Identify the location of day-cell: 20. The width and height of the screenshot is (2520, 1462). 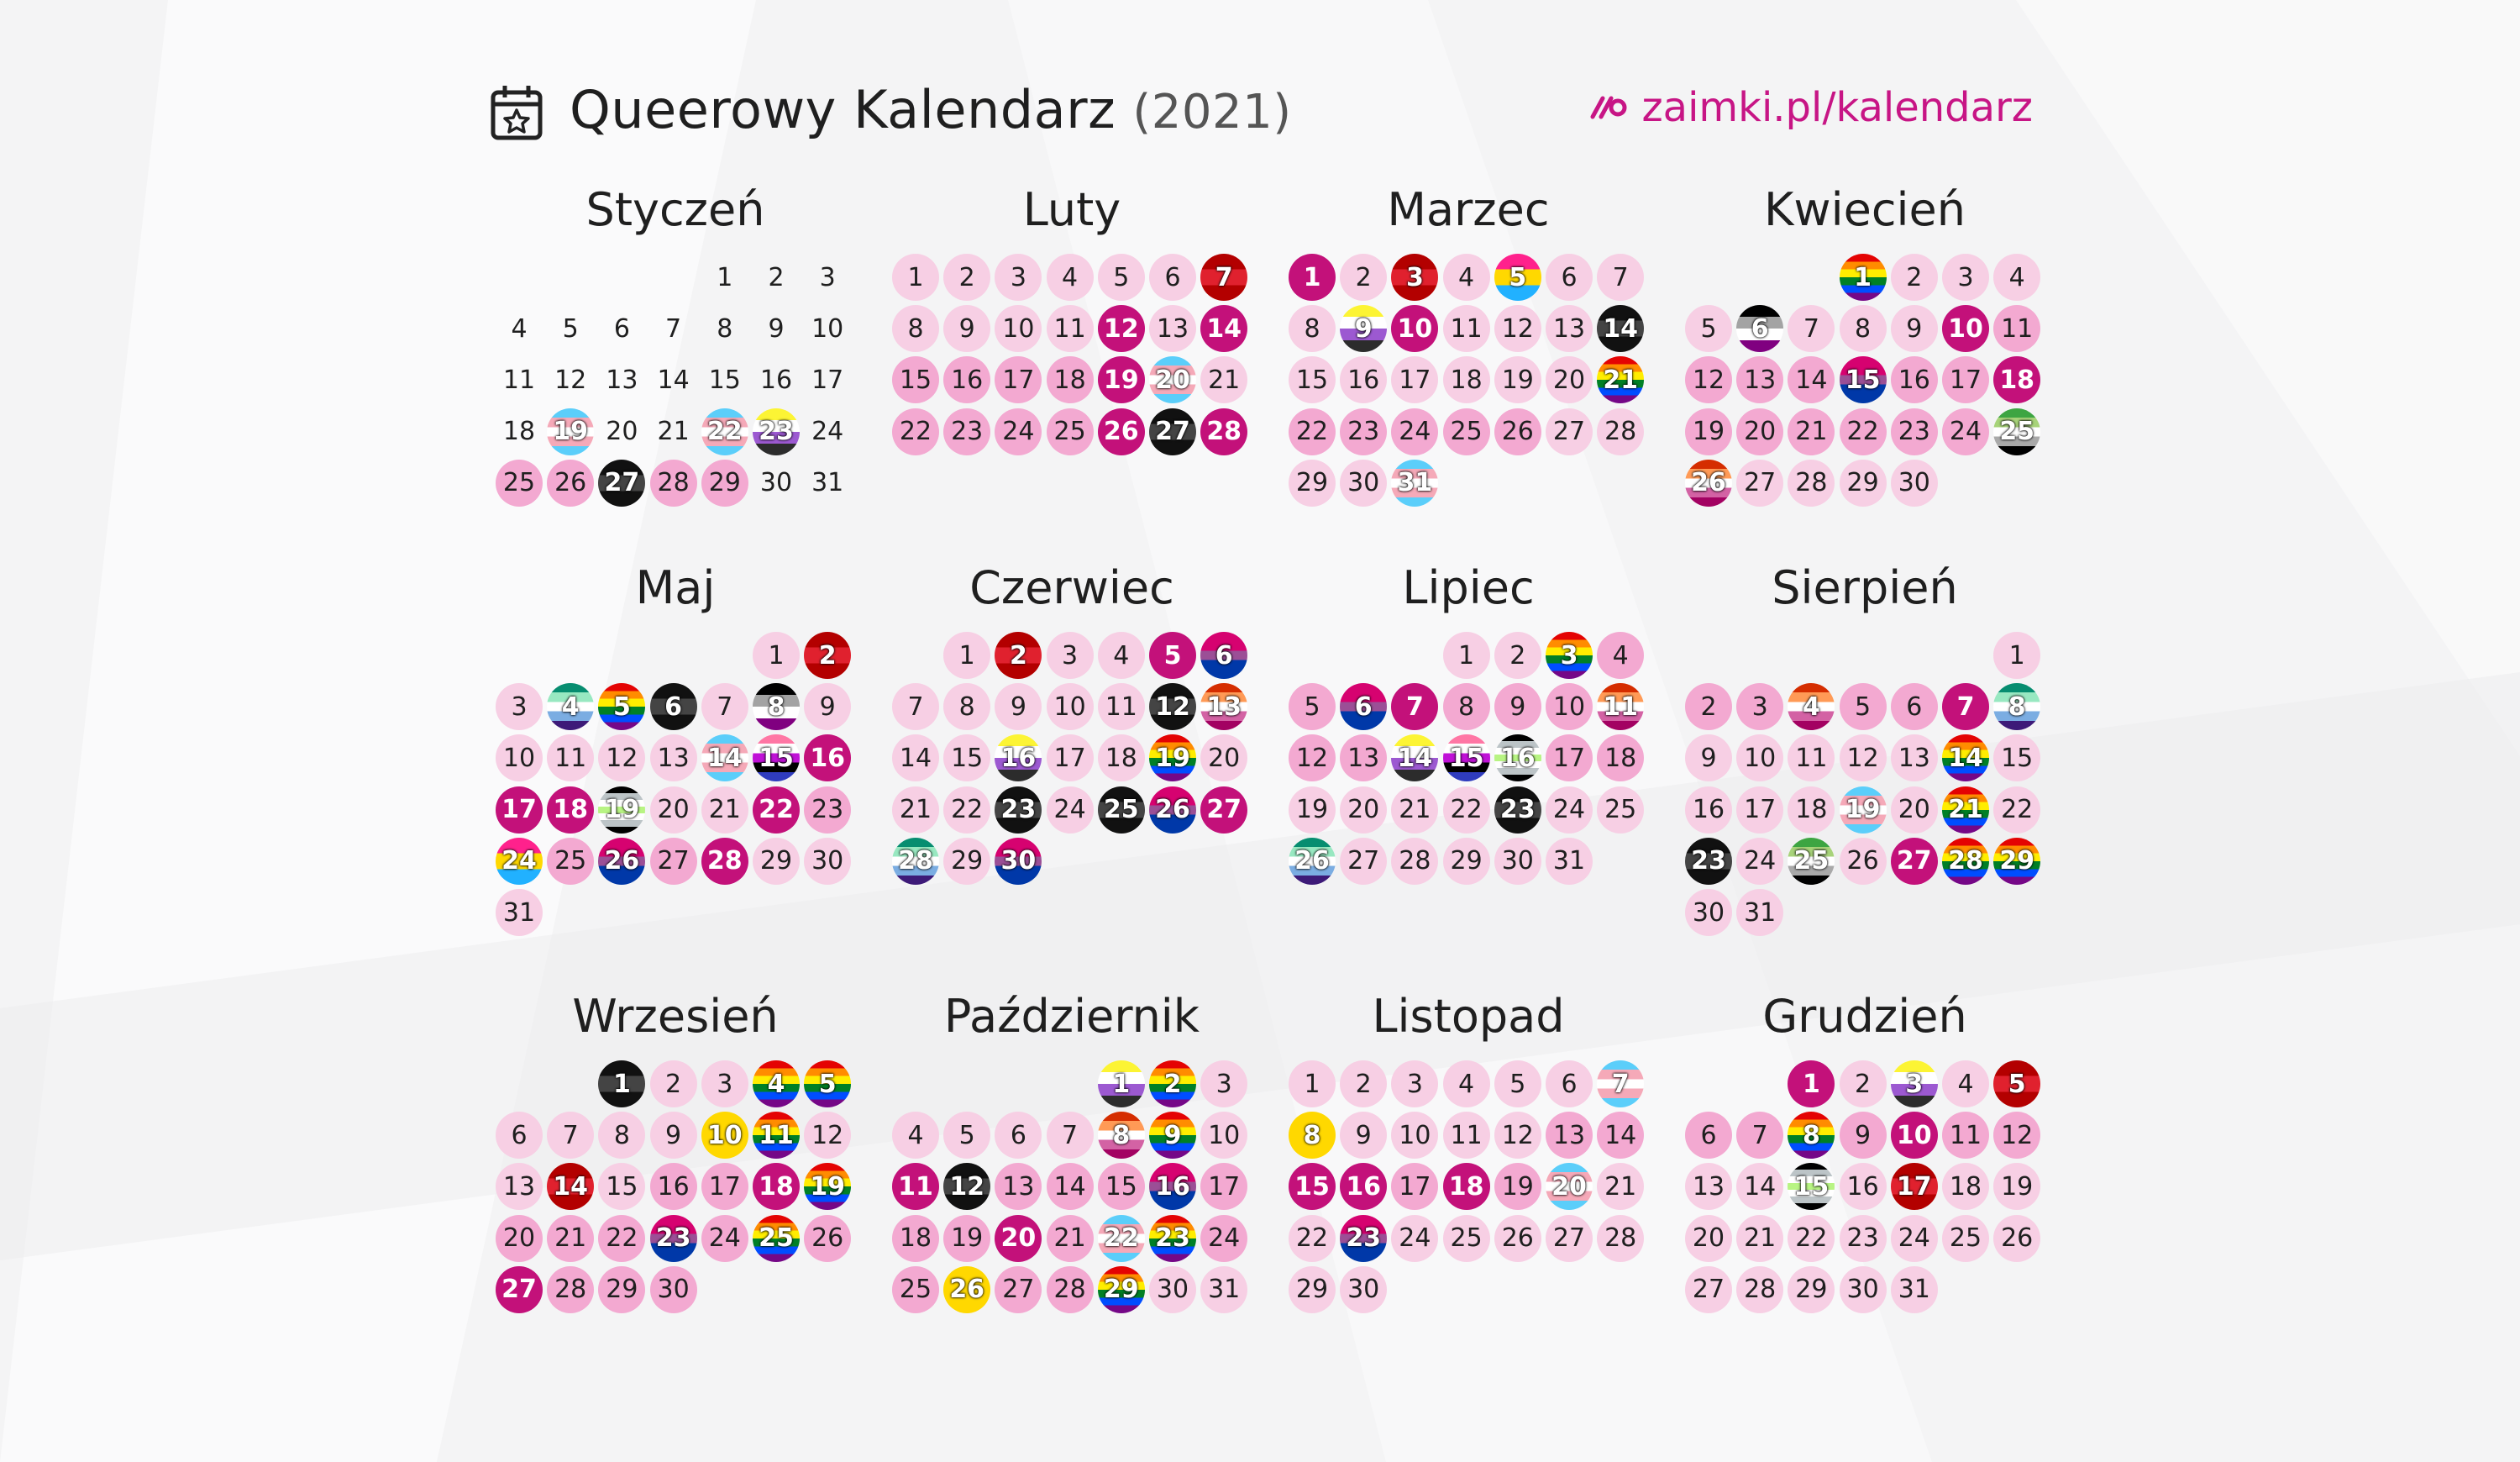
(519, 1238).